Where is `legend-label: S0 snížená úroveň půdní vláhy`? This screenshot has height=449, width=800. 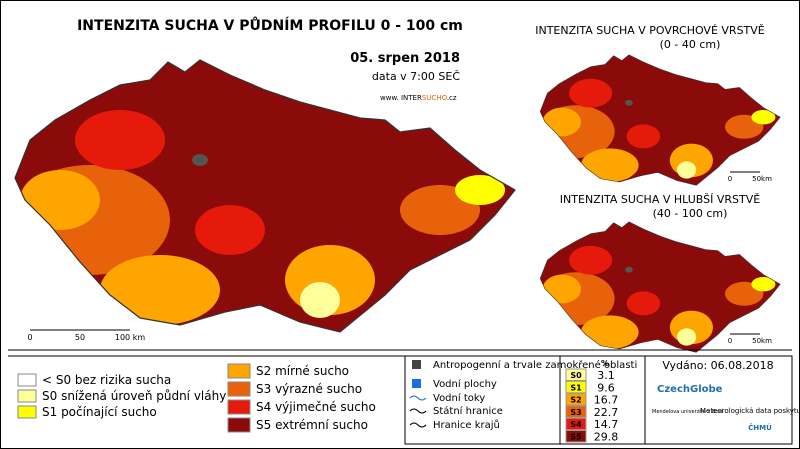
legend-label: S0 snížená úroveň půdní vláhy is located at coordinates (134, 396).